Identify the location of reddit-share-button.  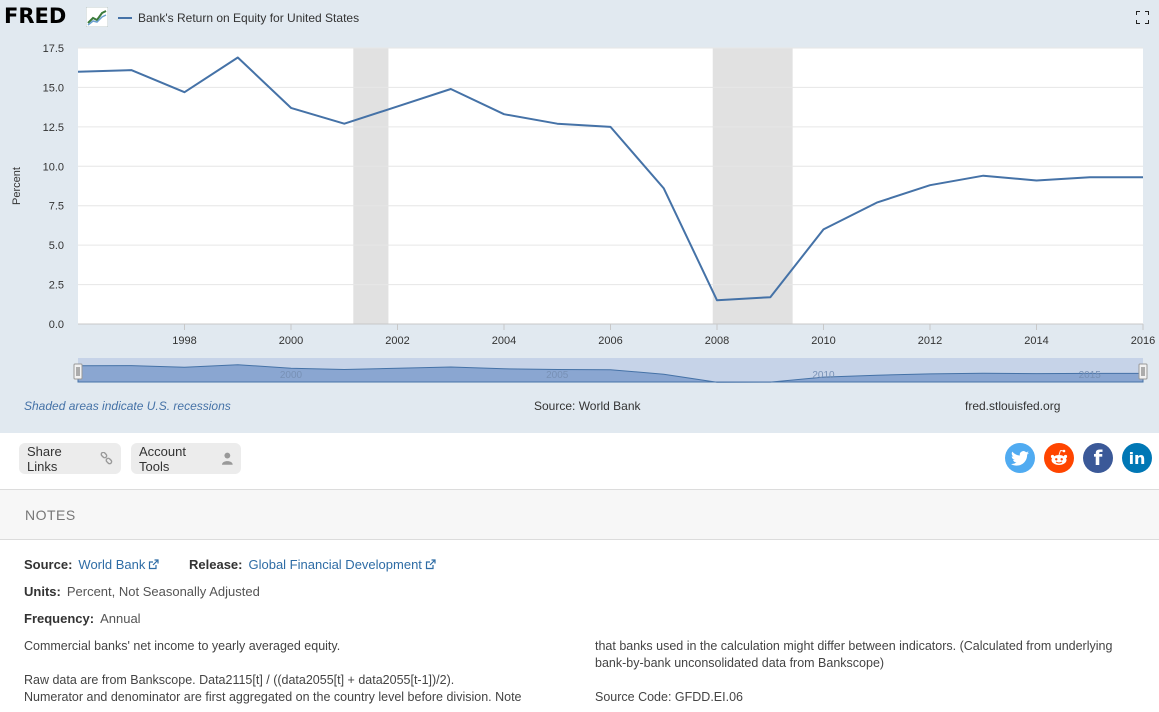
(1059, 458).